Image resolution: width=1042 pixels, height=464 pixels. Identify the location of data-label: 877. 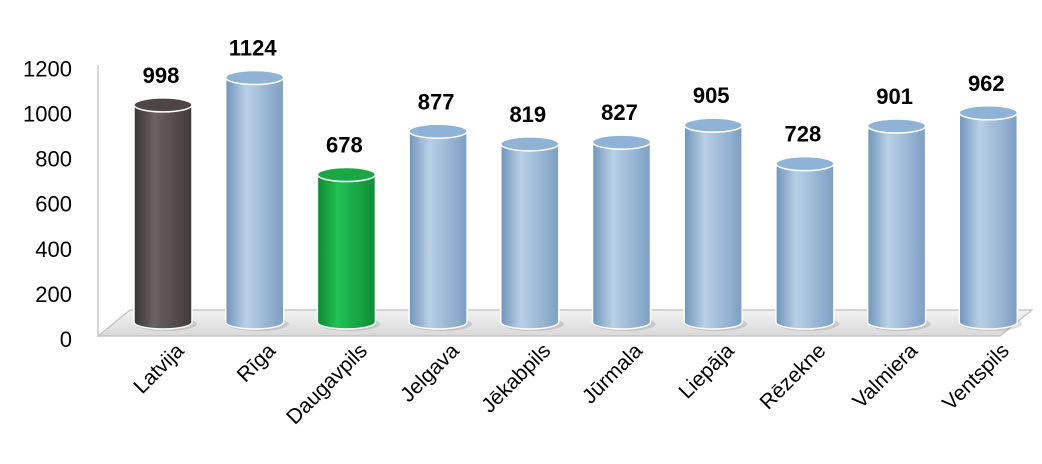
(436, 101).